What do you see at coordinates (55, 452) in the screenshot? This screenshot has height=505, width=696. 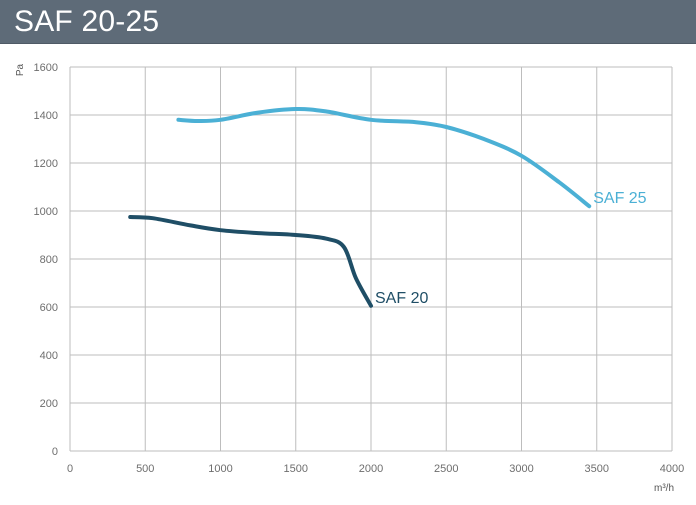 I see `y-tick-label: 0` at bounding box center [55, 452].